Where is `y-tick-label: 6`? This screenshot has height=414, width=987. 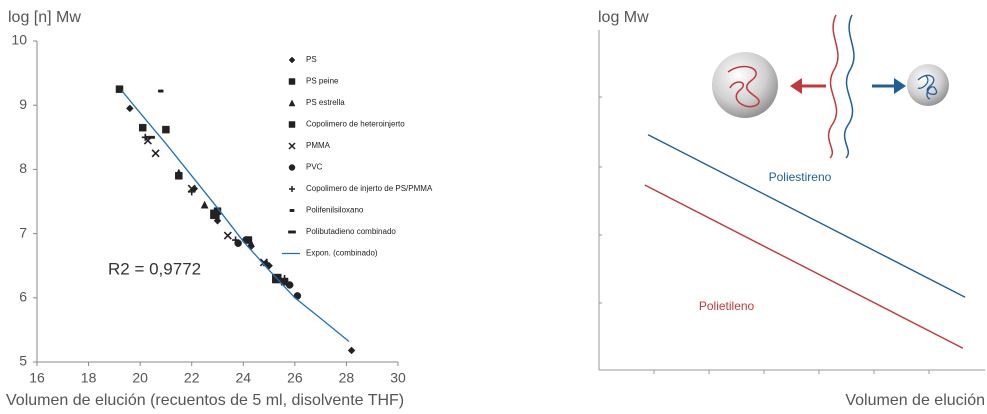 y-tick-label: 6 is located at coordinates (23, 297).